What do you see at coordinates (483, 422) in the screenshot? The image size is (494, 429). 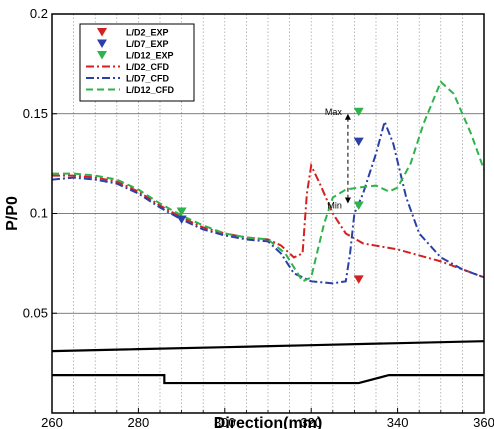 I see `x-tick-label: 360` at bounding box center [483, 422].